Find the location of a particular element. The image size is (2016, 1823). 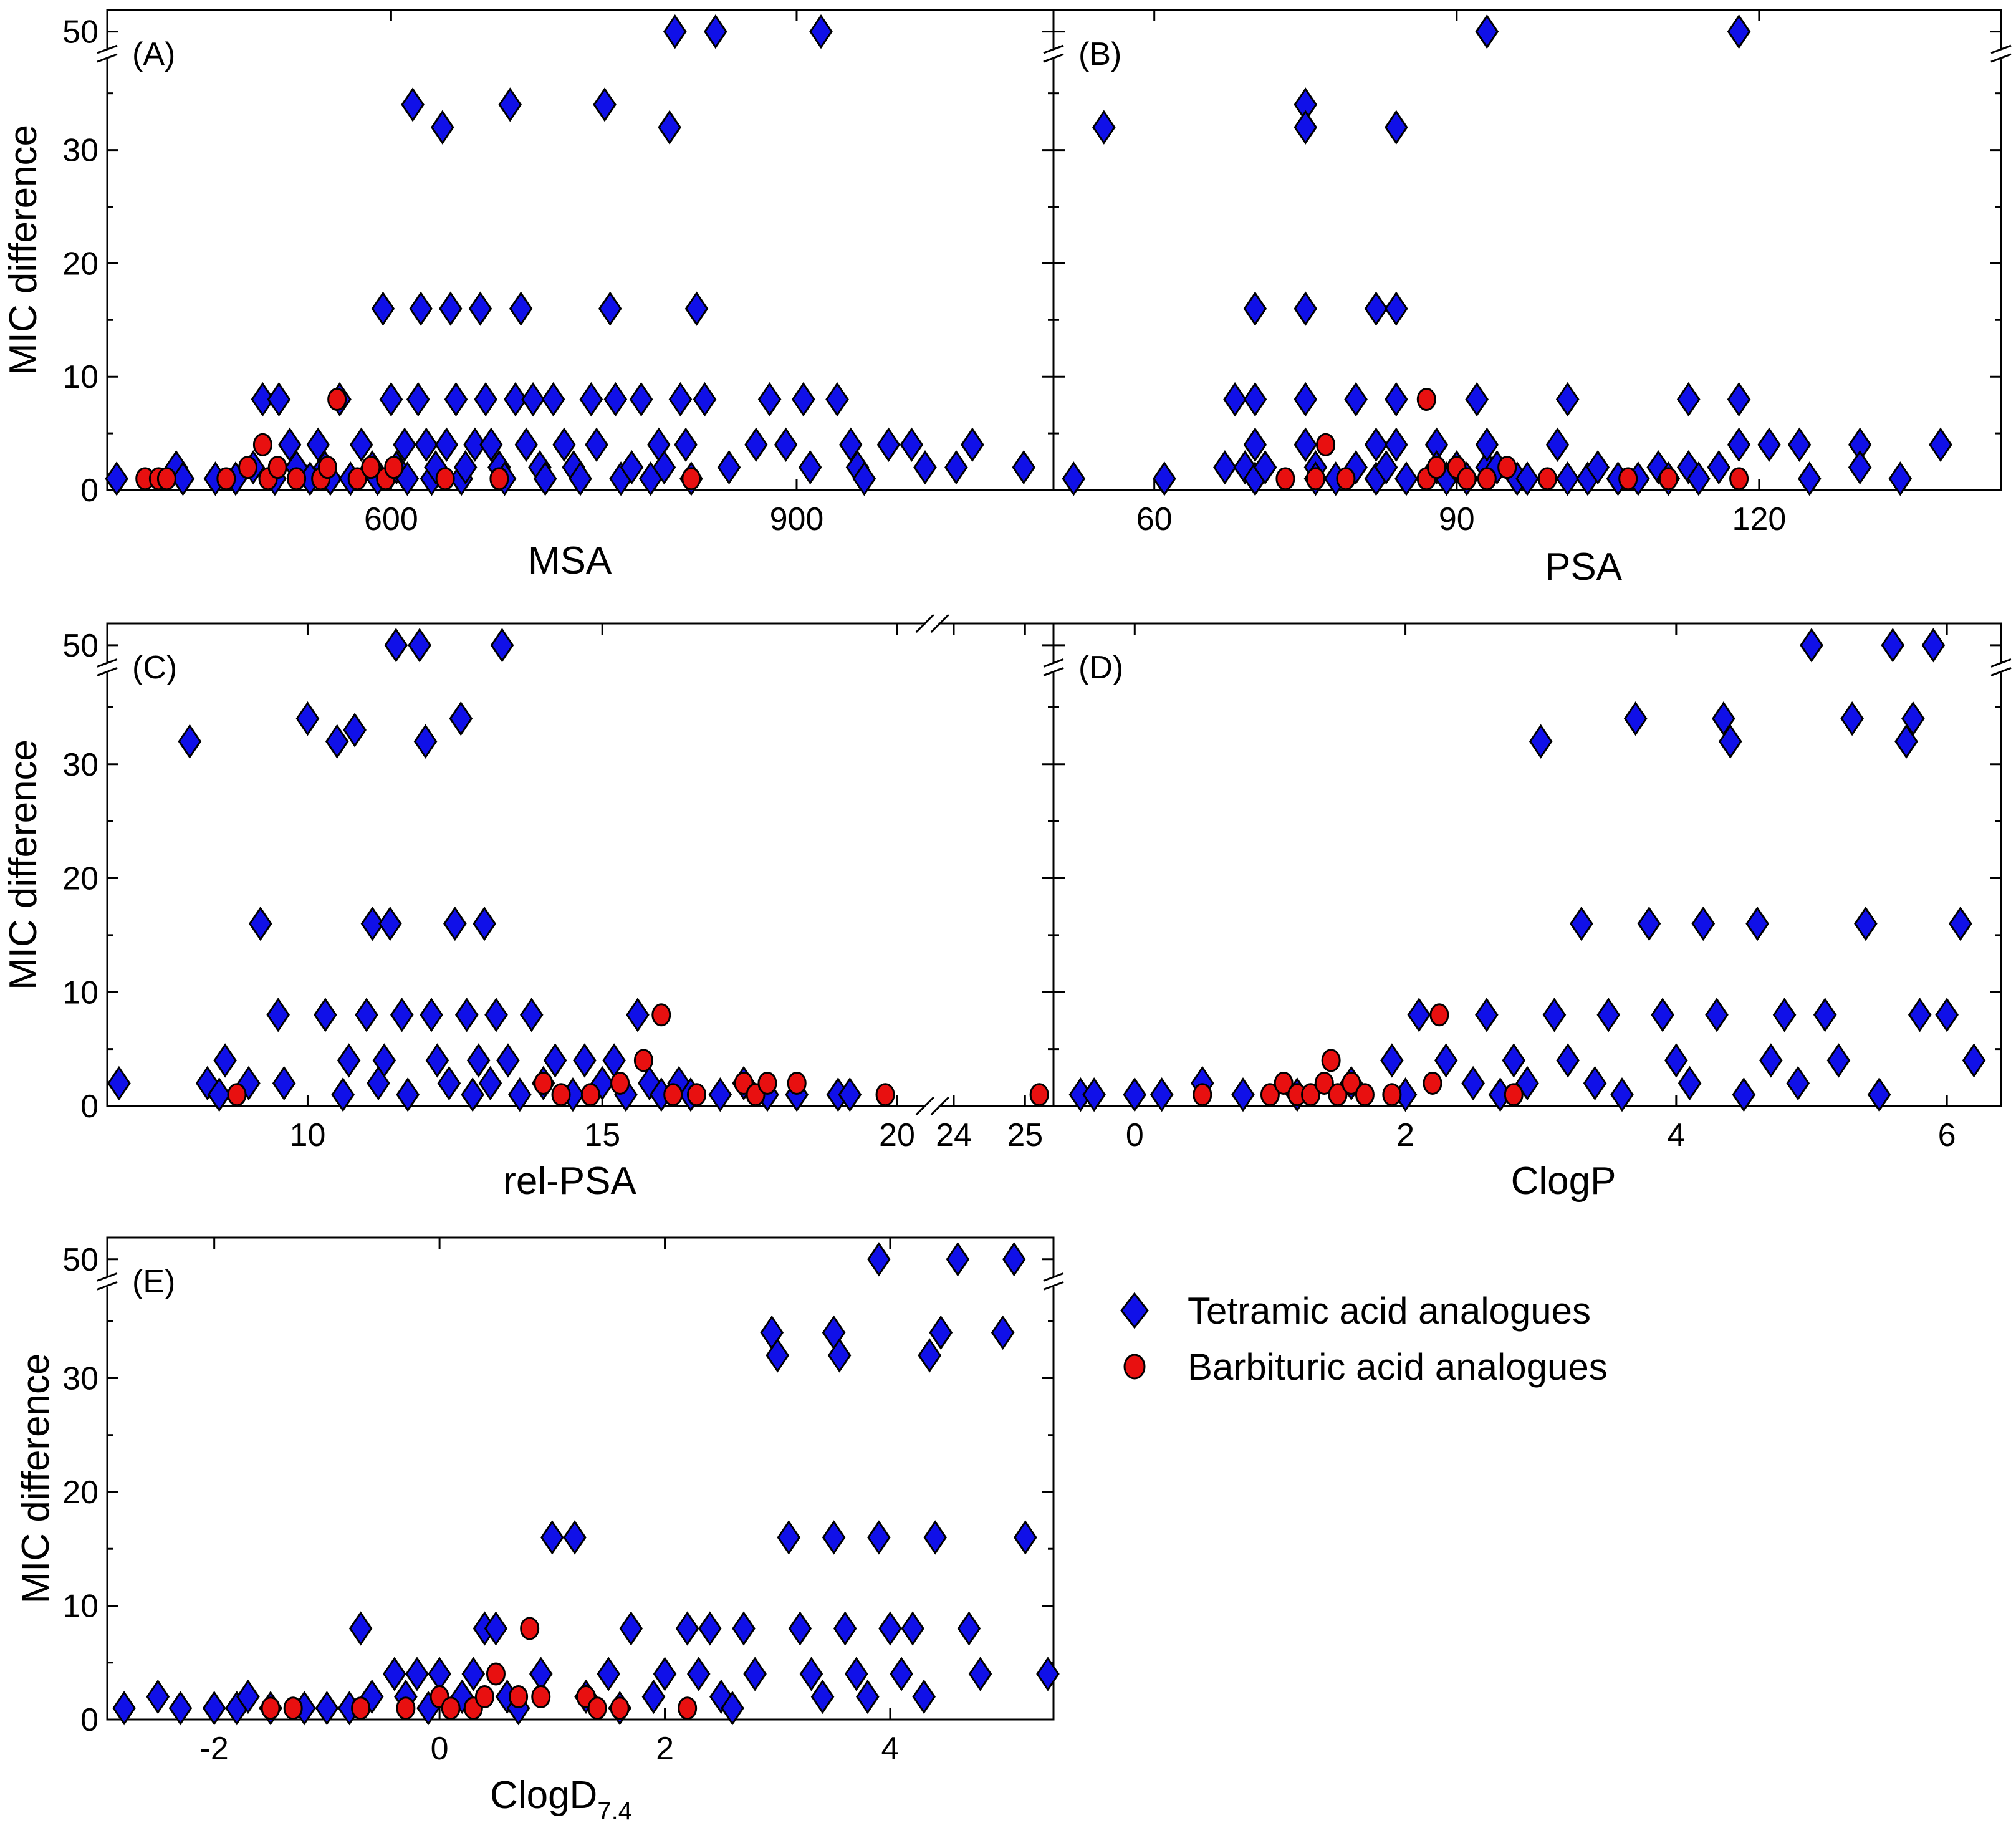

legend-label-tetramic: Tetramic acid analogues is located at coordinates (1389, 1311).